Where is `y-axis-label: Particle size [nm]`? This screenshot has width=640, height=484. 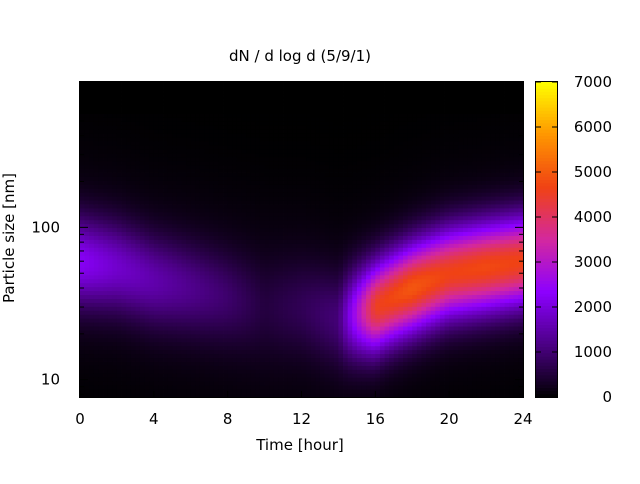 y-axis-label: Particle size [nm] is located at coordinates (9, 238).